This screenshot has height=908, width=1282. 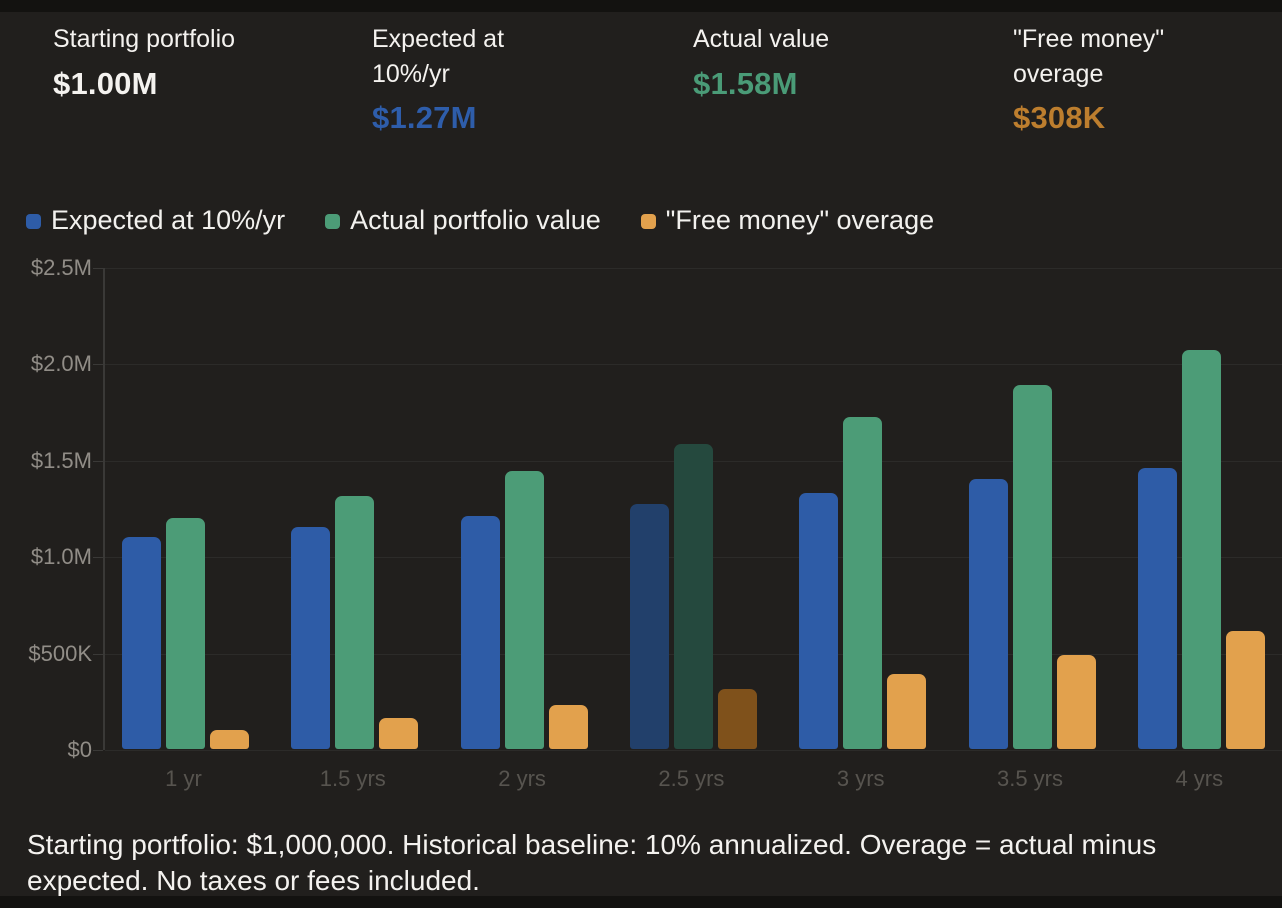 What do you see at coordinates (185, 508) in the screenshot?
I see `bar-group-1-yr` at bounding box center [185, 508].